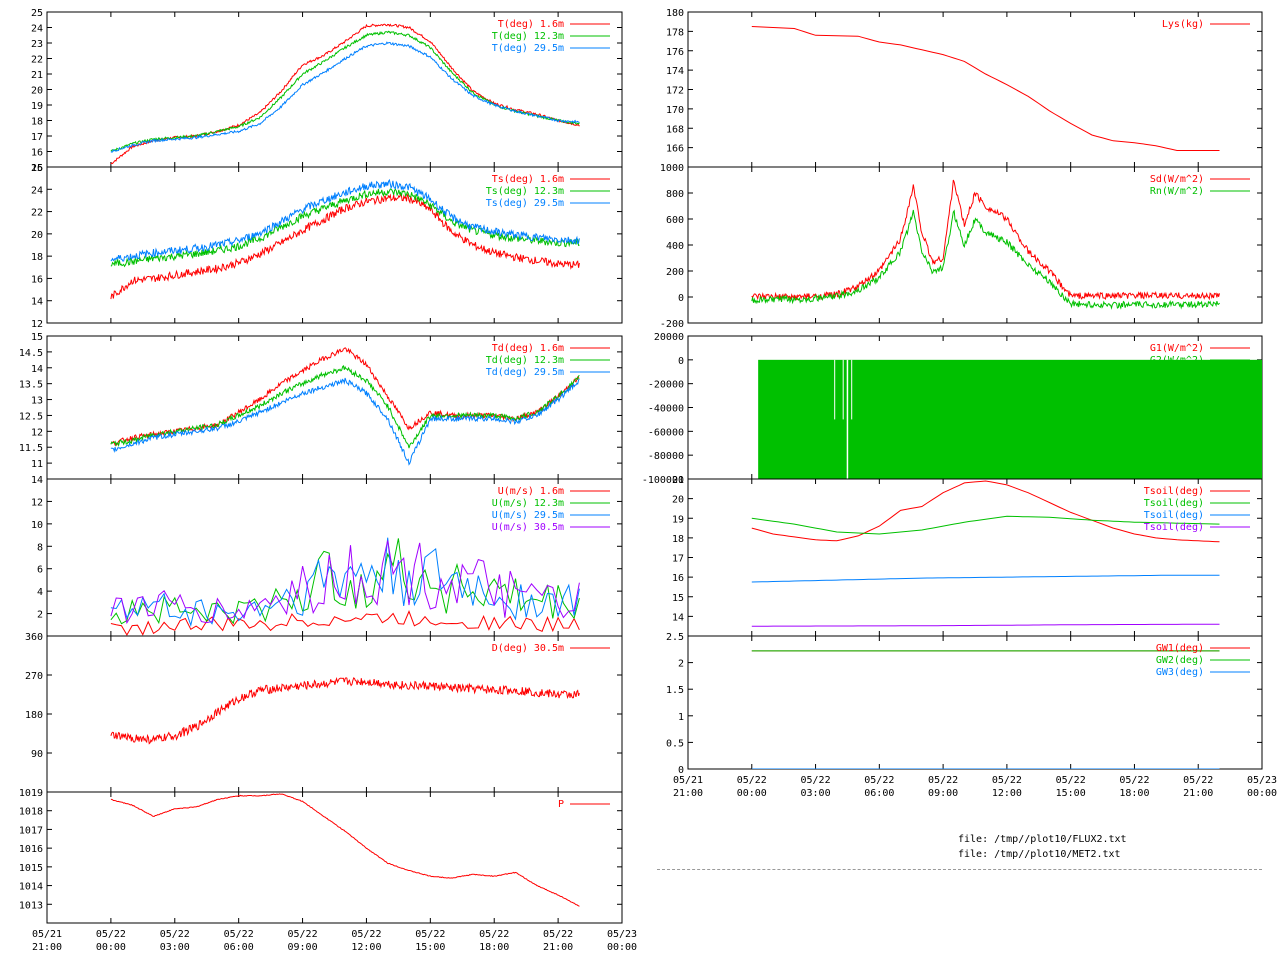  Describe the element at coordinates (675, 637) in the screenshot. I see `y-tick-label: 2.5` at that location.